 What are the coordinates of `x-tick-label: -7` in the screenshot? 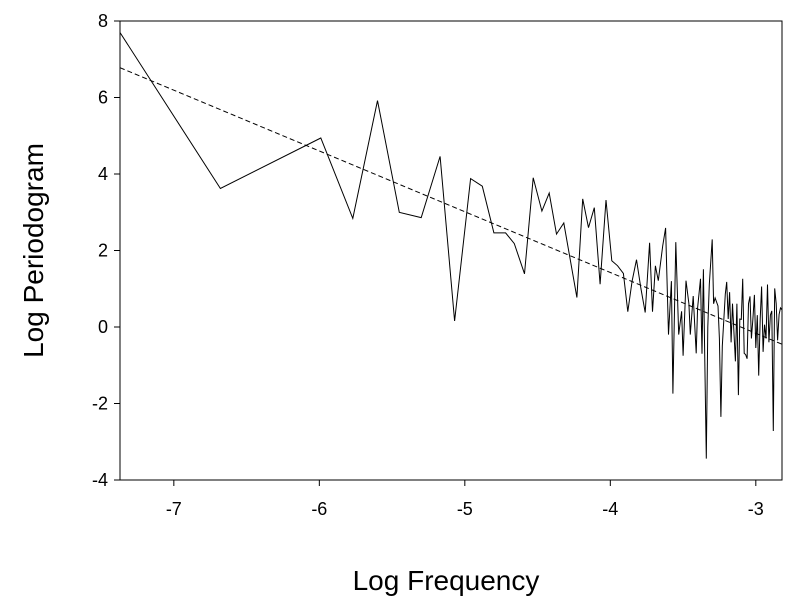 It's located at (174, 509).